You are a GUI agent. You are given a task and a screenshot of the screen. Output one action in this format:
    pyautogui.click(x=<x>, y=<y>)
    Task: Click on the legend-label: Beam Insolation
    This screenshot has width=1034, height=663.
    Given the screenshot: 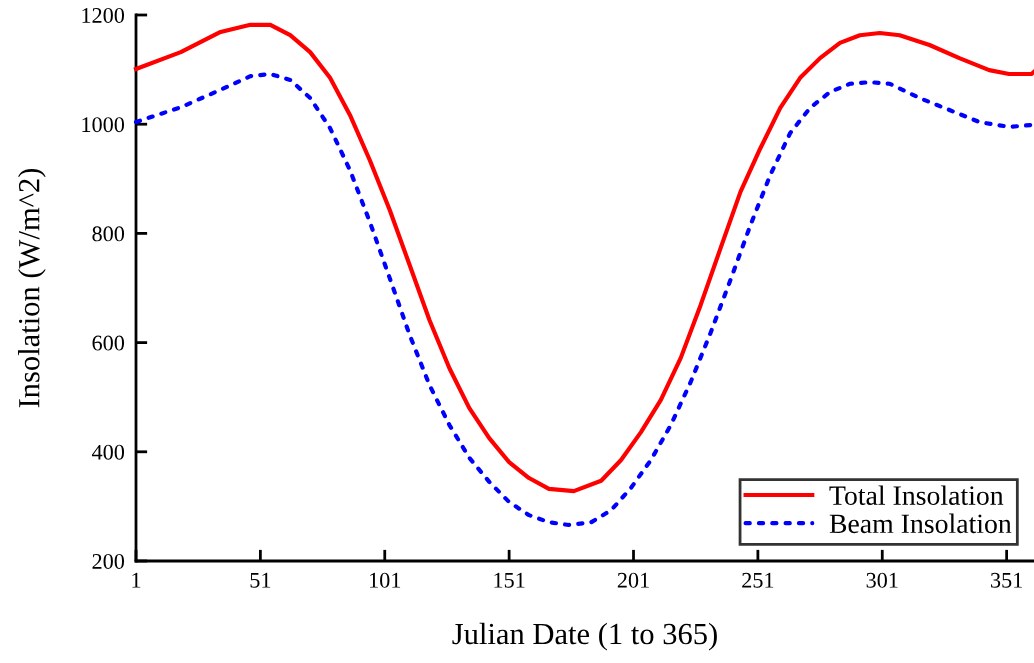 What is the action you would take?
    pyautogui.click(x=920, y=523)
    